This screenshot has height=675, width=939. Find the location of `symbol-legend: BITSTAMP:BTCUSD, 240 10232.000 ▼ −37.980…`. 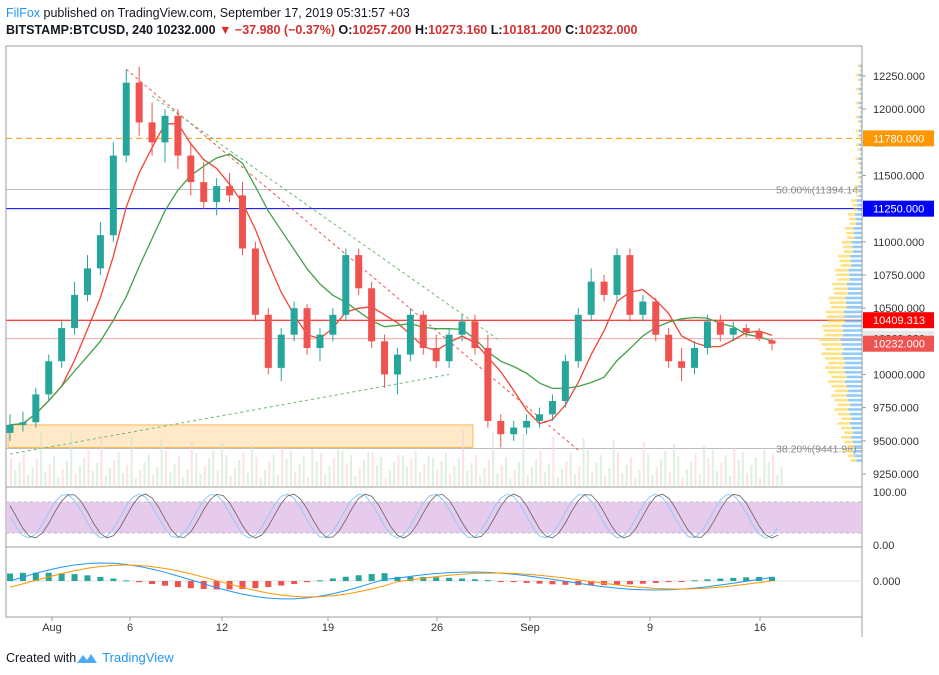

symbol-legend: BITSTAMP:BTCUSD, 240 10232.000 ▼ −37.980… is located at coordinates (321, 30).